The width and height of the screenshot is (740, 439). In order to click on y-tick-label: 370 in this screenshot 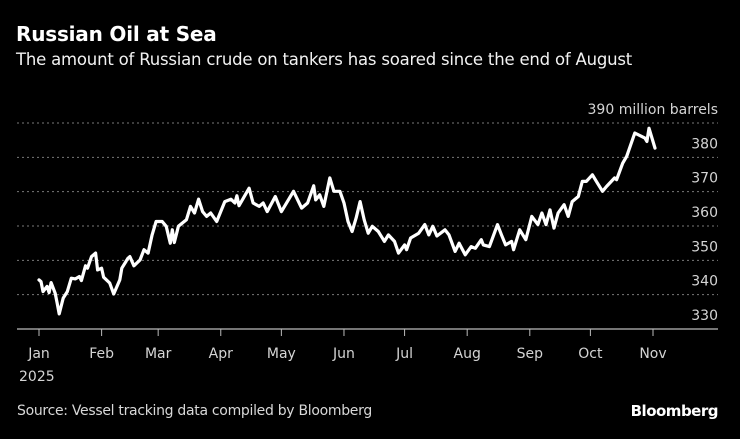, I will do `click(704, 179)`.